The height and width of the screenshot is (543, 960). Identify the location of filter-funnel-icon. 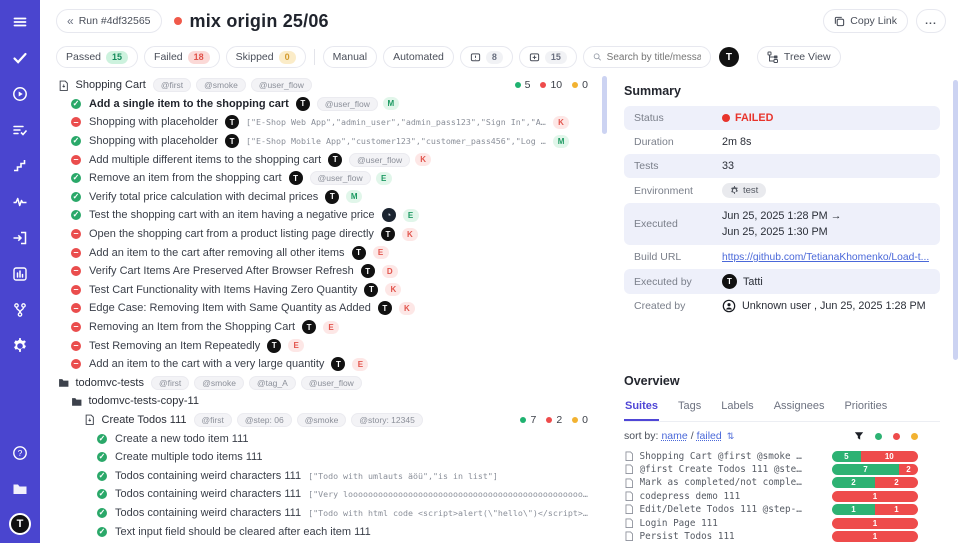
(859, 436).